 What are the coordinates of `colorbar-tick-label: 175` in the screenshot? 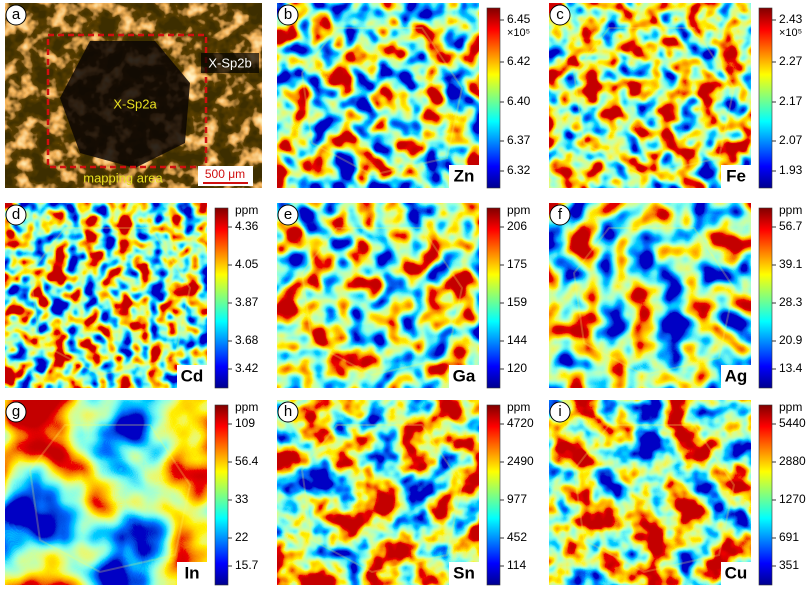 It's located at (517, 264).